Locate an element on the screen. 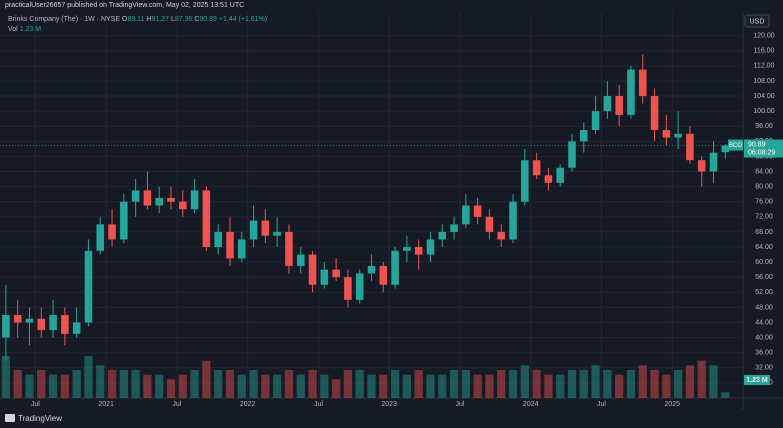 The image size is (783, 428). price-symbol: BCO is located at coordinates (735, 146).